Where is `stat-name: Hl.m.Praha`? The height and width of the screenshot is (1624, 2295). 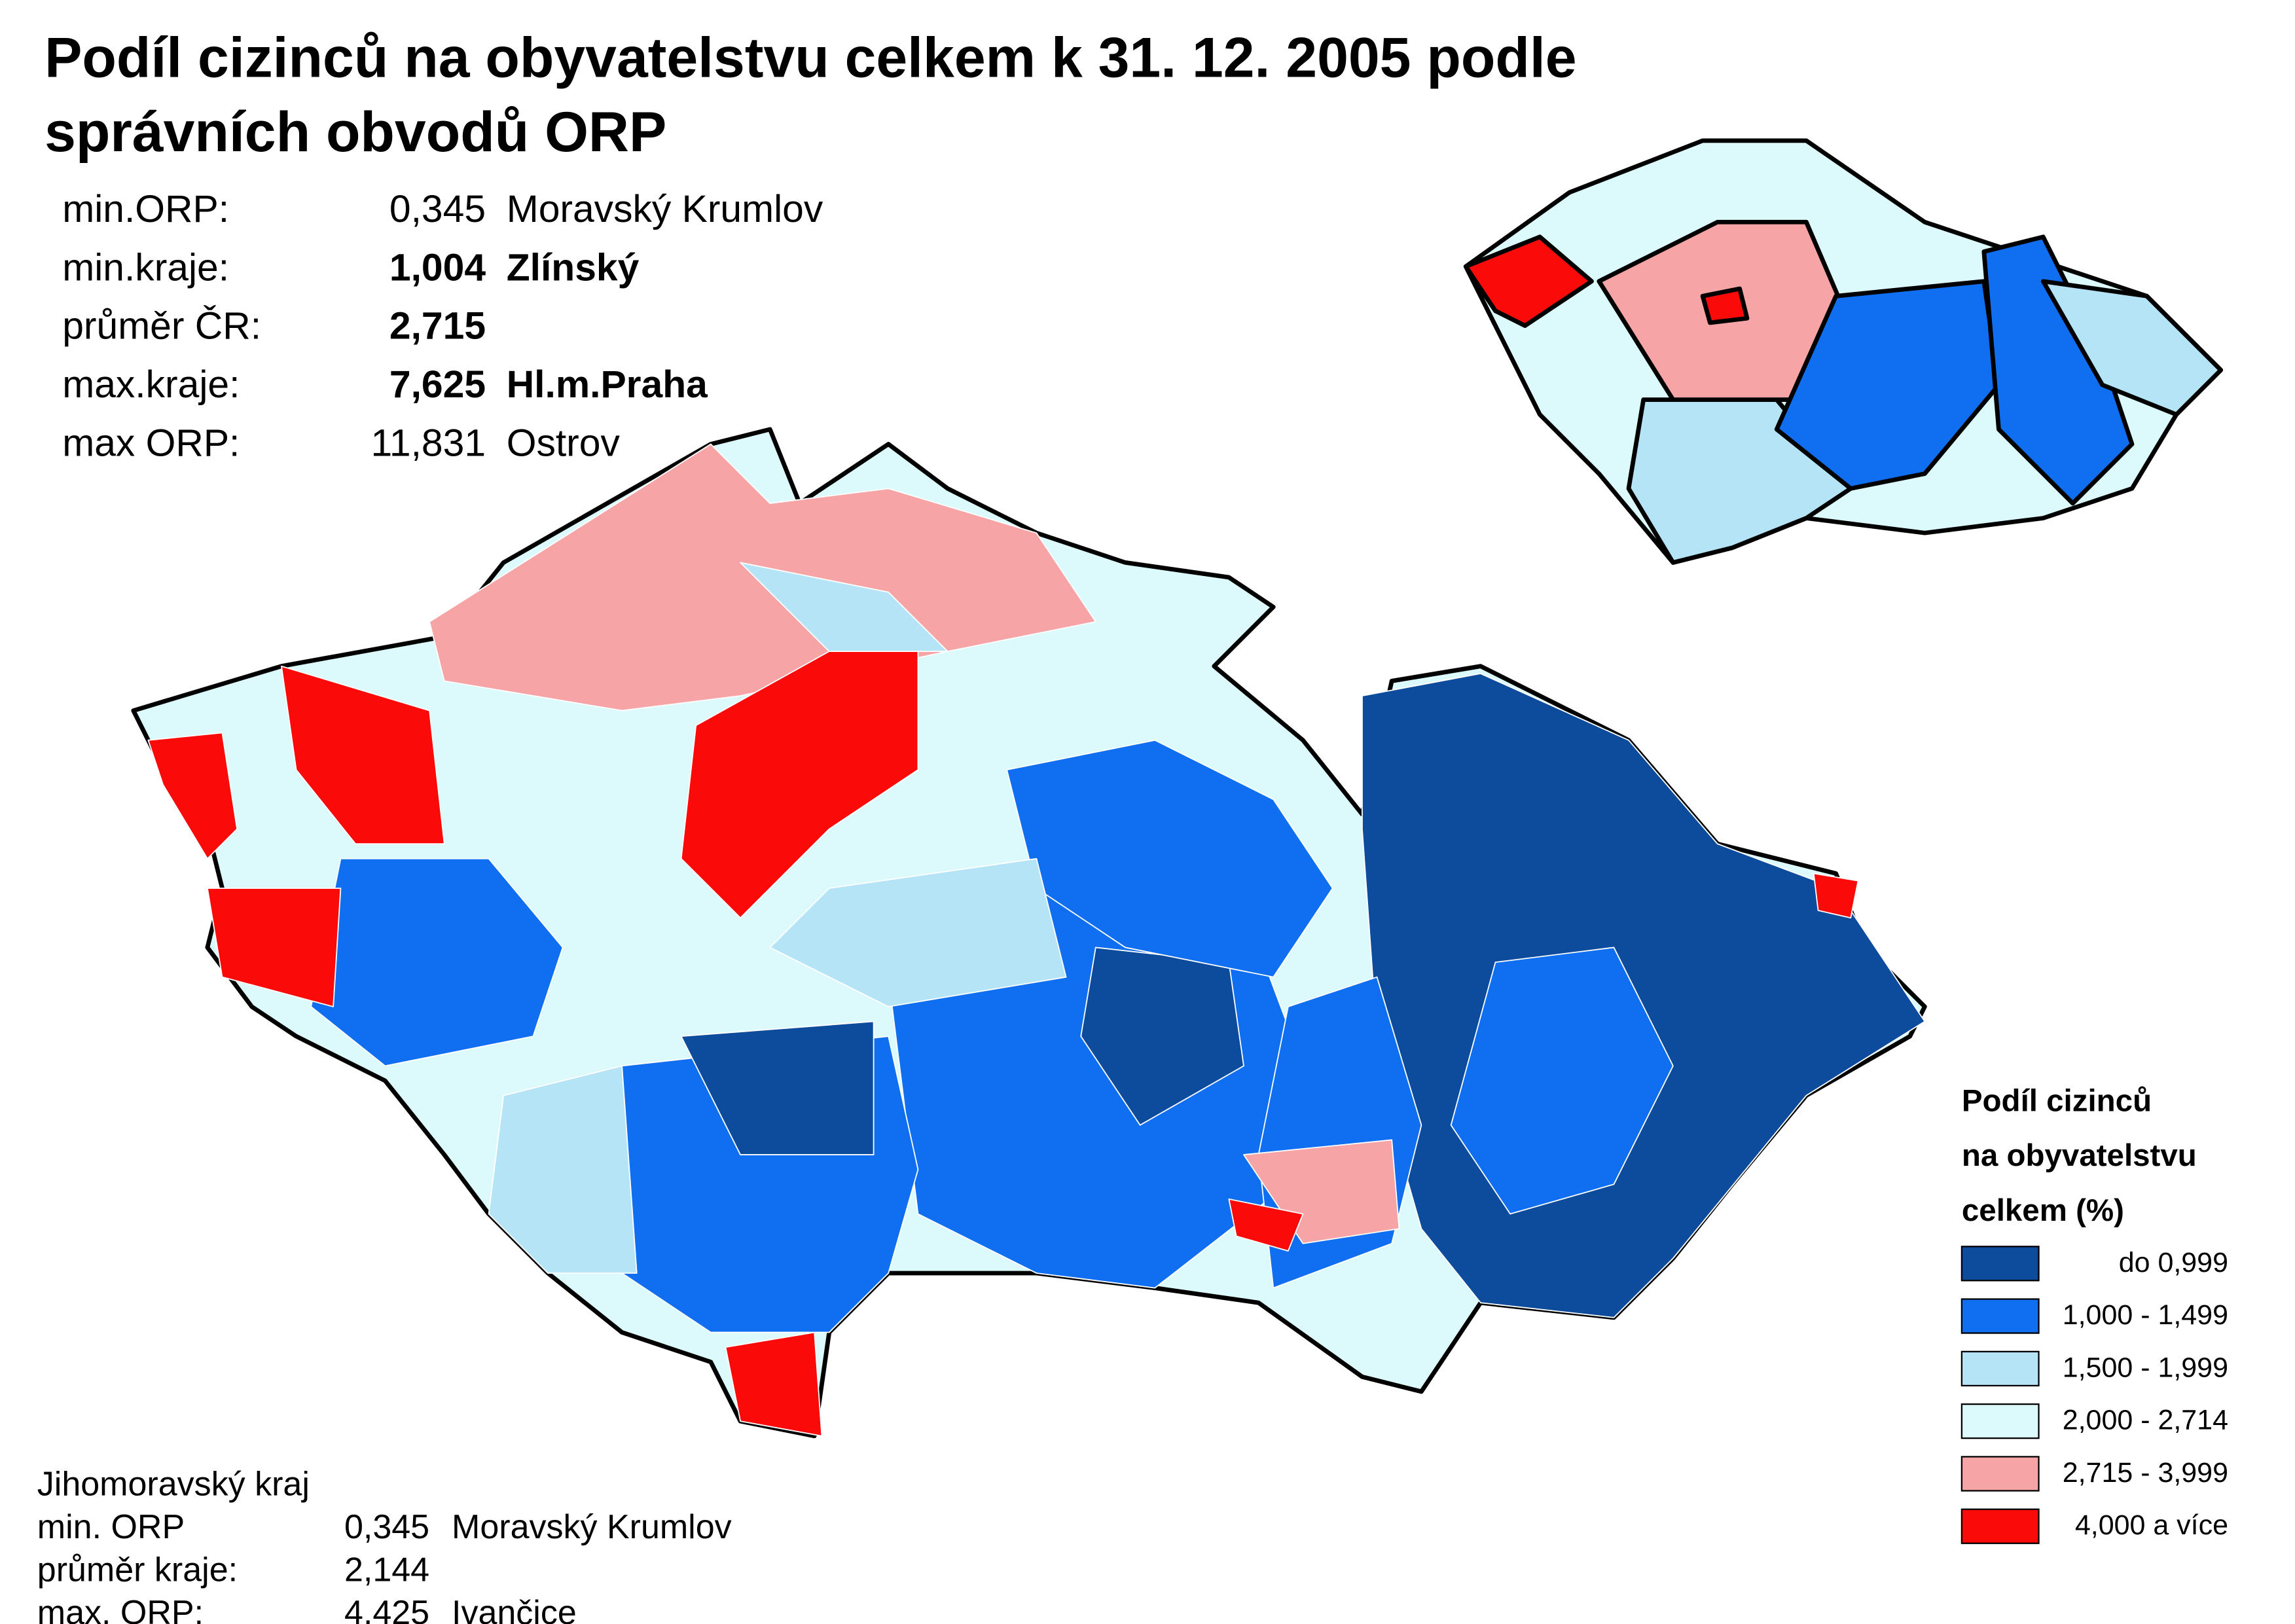 stat-name: Hl.m.Praha is located at coordinates (608, 384).